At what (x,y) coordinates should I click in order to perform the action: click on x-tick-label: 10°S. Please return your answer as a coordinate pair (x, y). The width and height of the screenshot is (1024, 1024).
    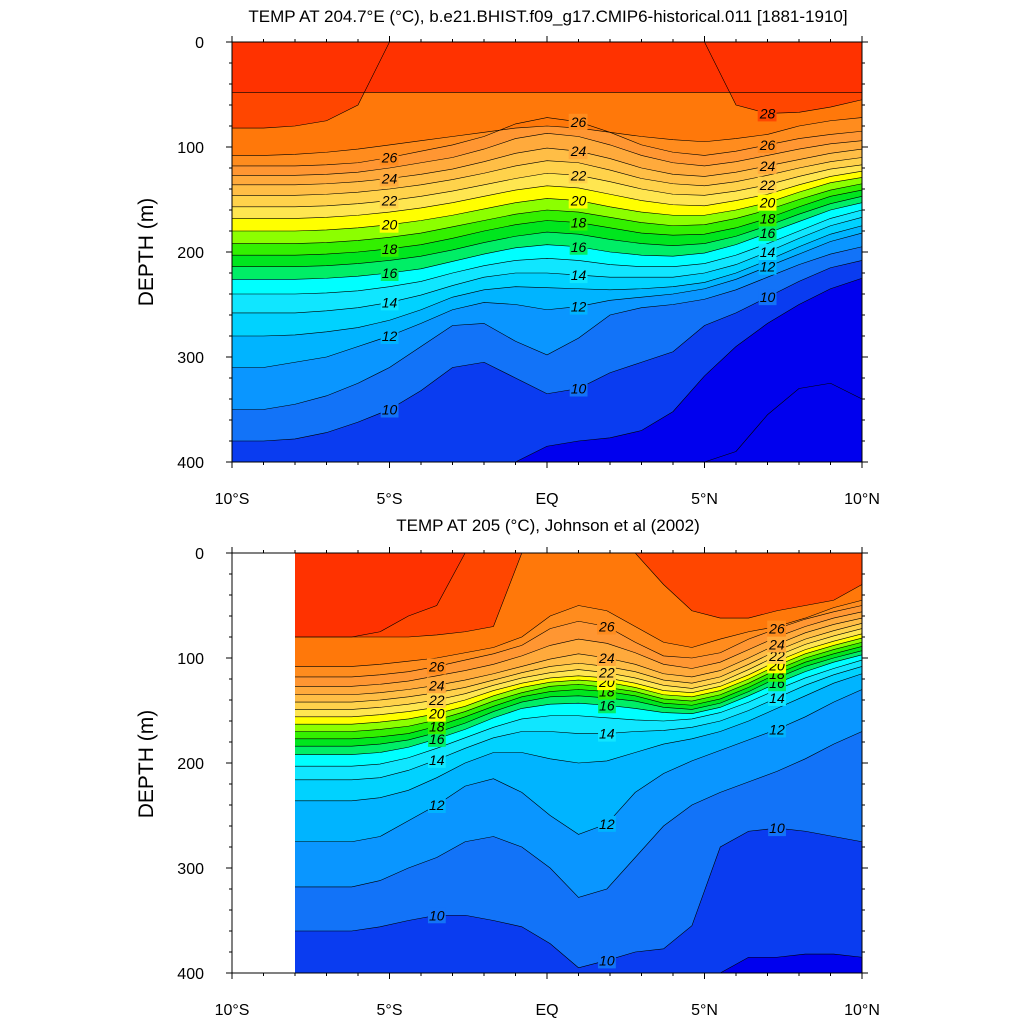
    Looking at the image, I should click on (232, 1010).